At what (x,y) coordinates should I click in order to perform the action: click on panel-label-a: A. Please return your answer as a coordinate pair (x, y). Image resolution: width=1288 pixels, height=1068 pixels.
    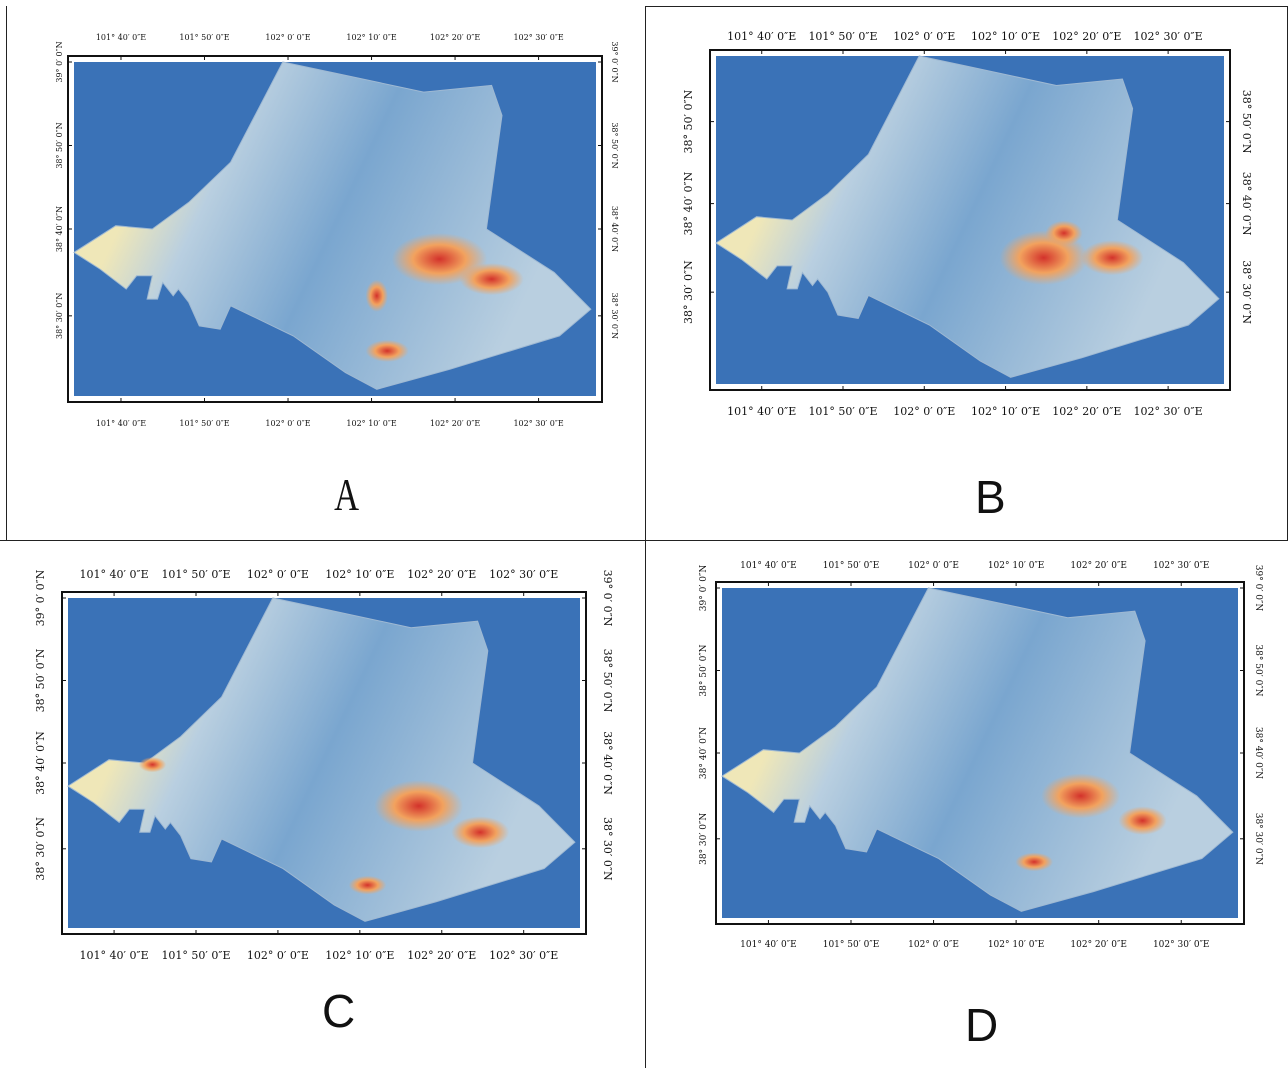
    Looking at the image, I should click on (347, 494).